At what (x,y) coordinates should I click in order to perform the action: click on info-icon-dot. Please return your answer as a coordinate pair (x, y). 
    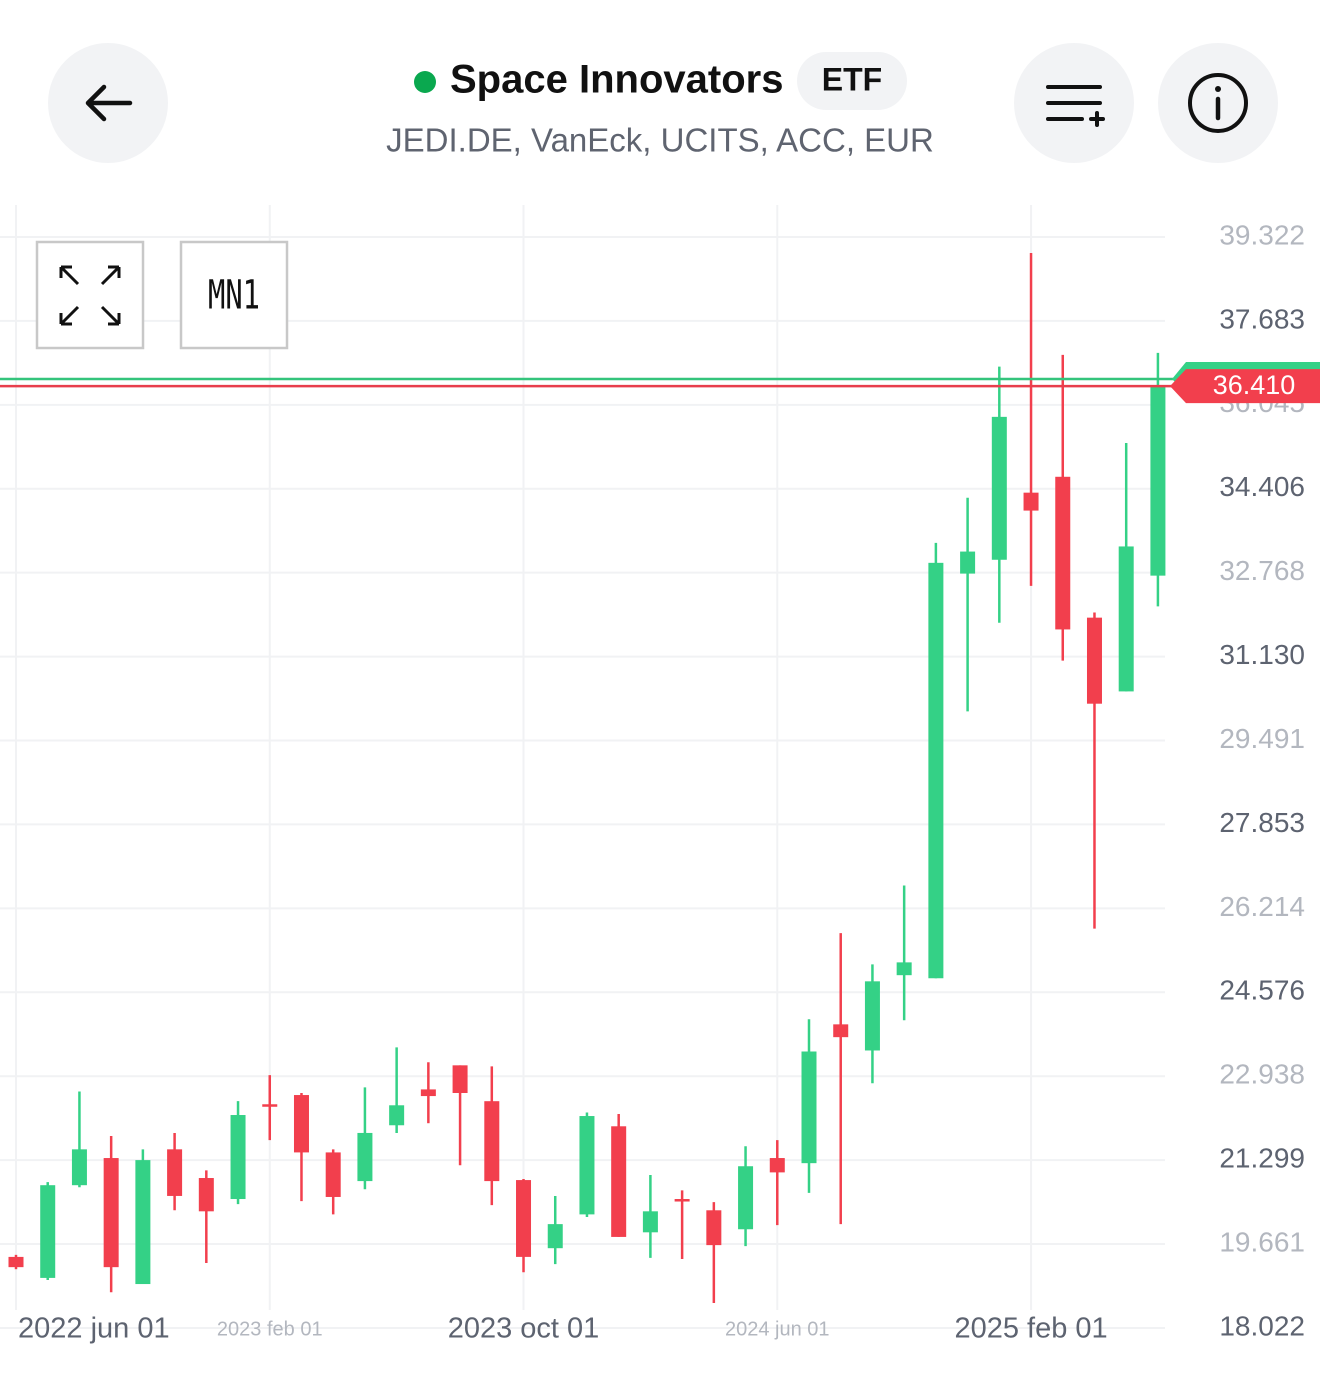
    Looking at the image, I should click on (1218, 89).